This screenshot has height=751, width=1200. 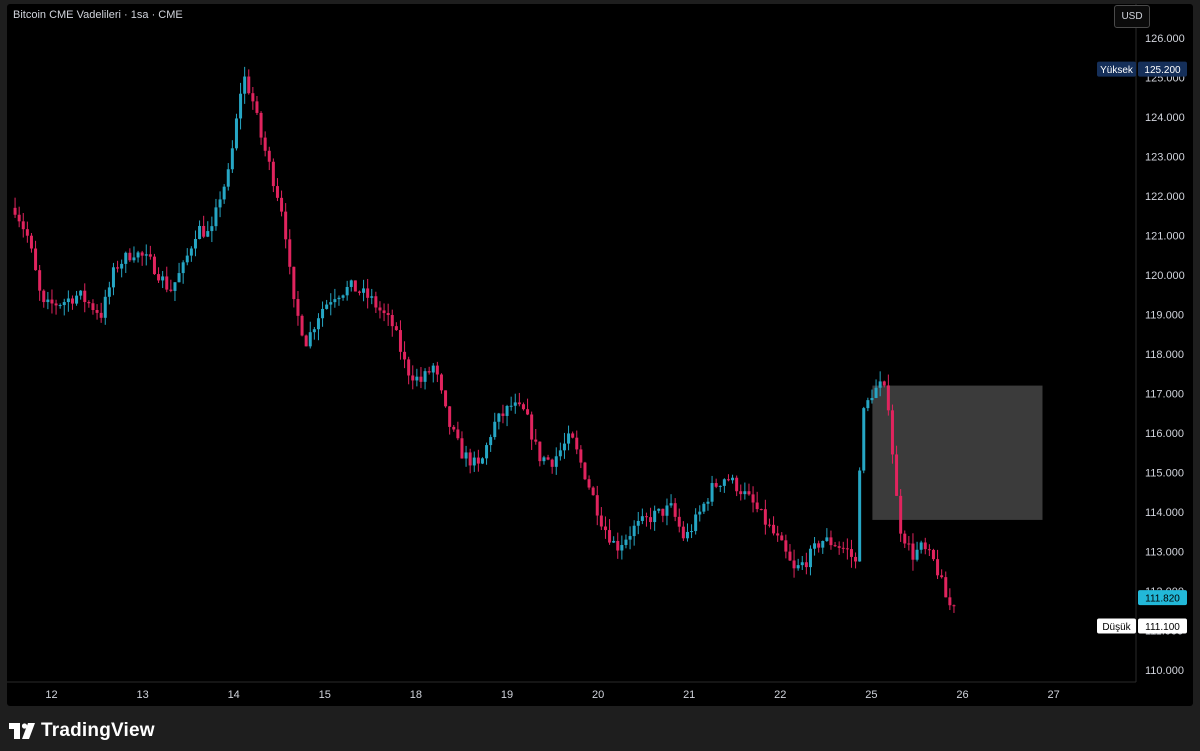 I want to click on tradingview-logo: TradingView, so click(x=82, y=731).